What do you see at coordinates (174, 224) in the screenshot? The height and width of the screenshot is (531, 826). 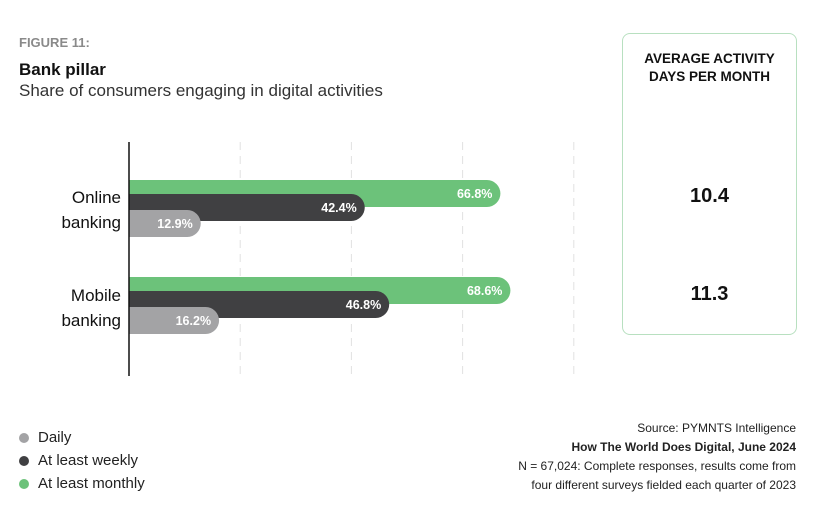 I see `data-label: 12.9%` at bounding box center [174, 224].